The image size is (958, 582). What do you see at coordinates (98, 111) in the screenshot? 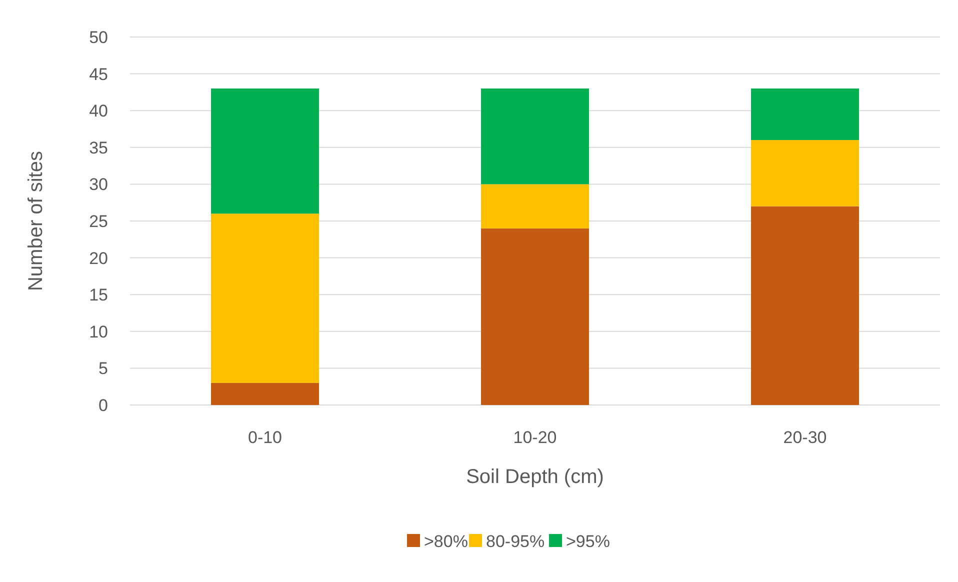
I see `y-tick-label: 40` at bounding box center [98, 111].